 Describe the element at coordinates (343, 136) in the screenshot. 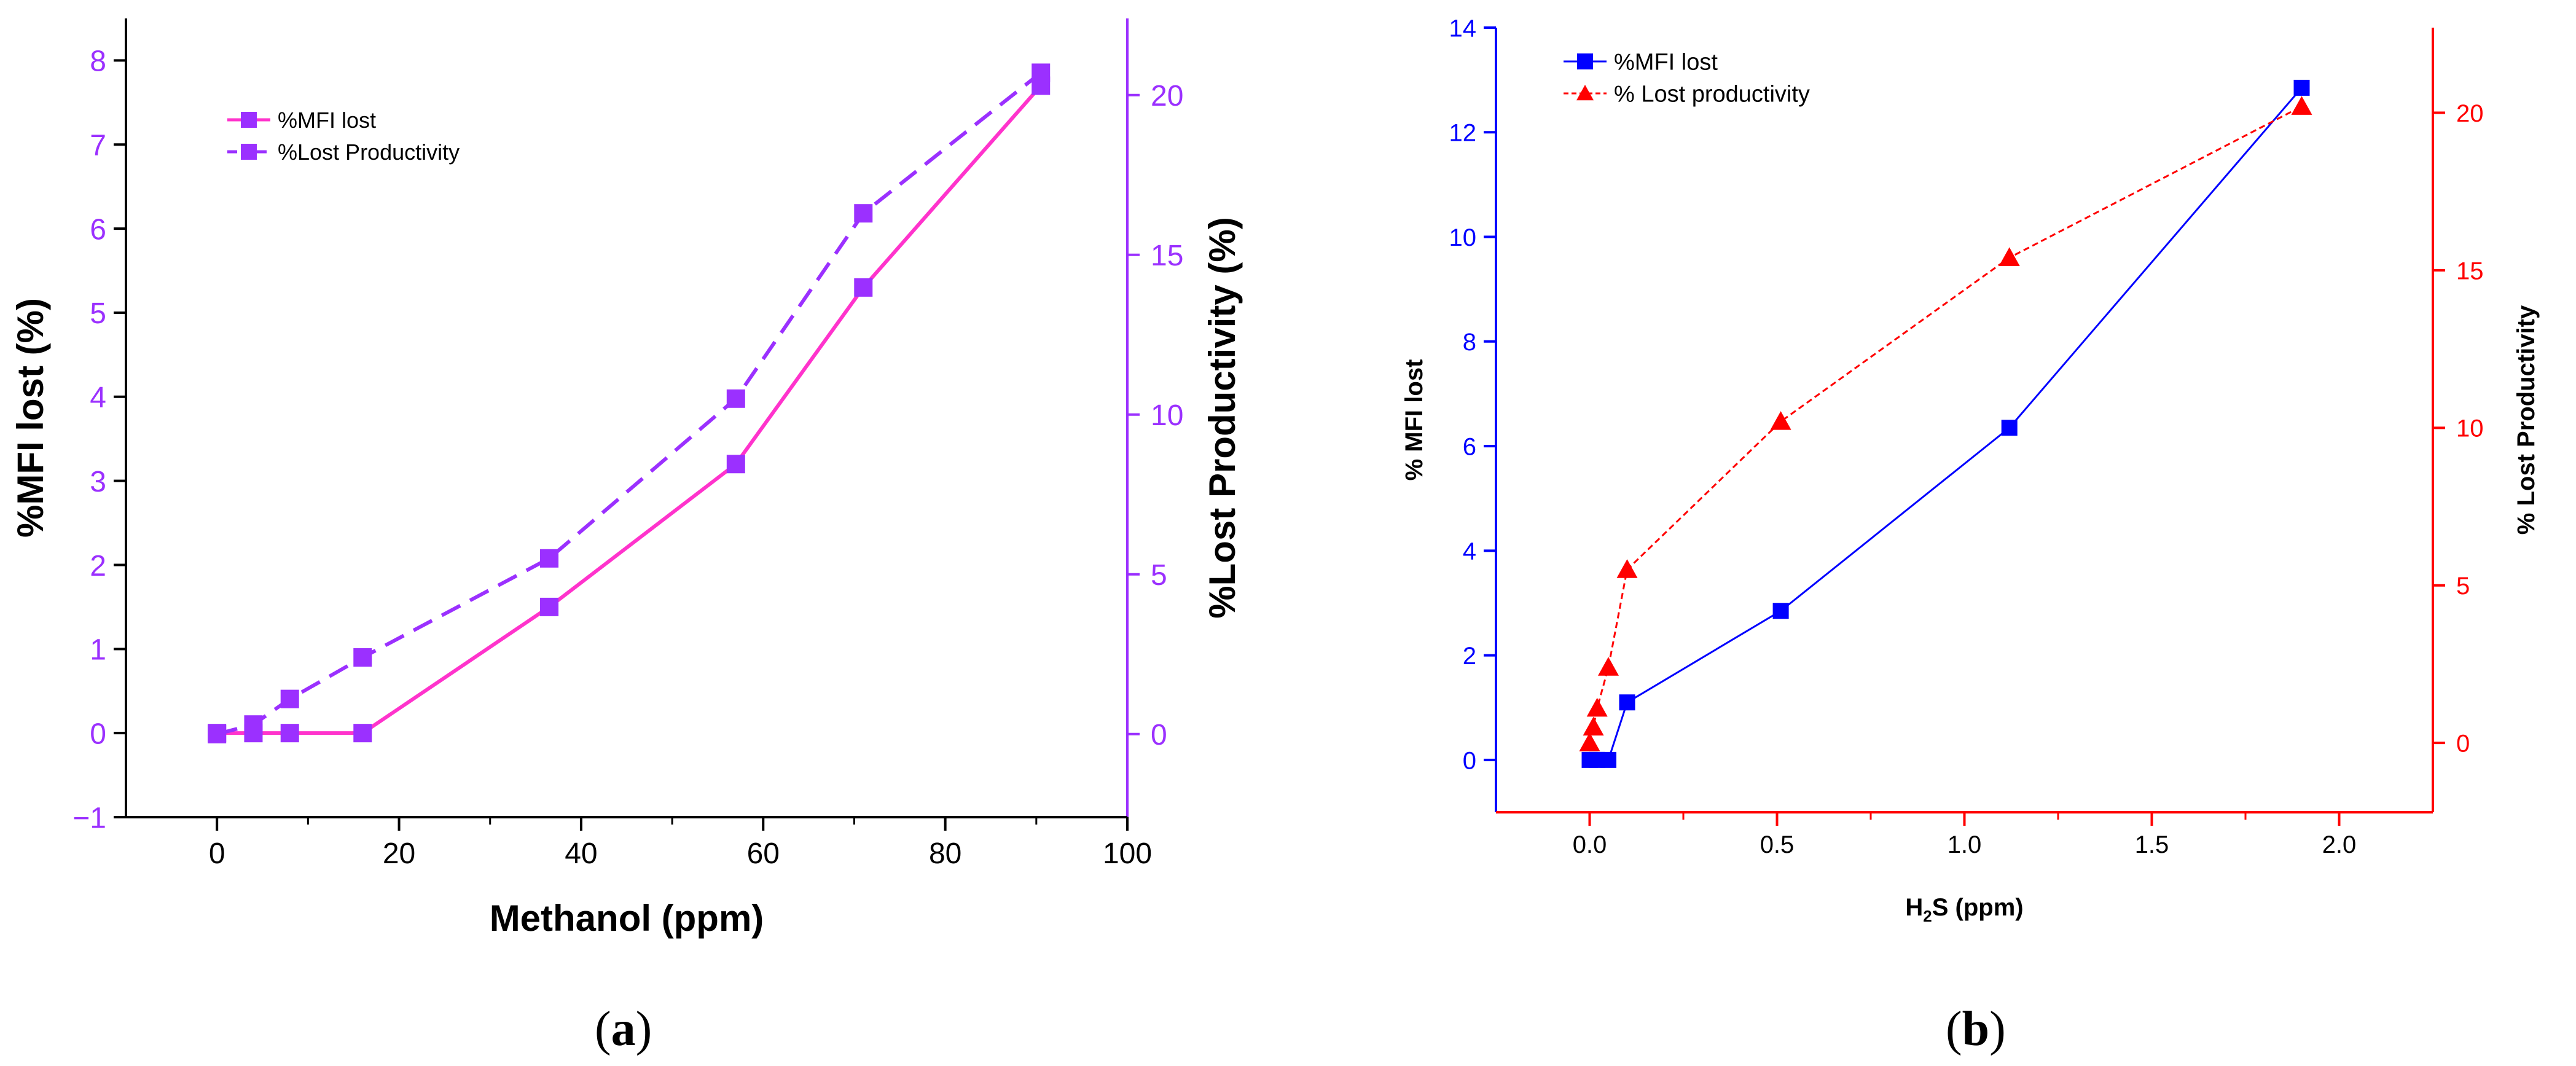

I see `legend: %MFI lost %Lost Productivity` at that location.